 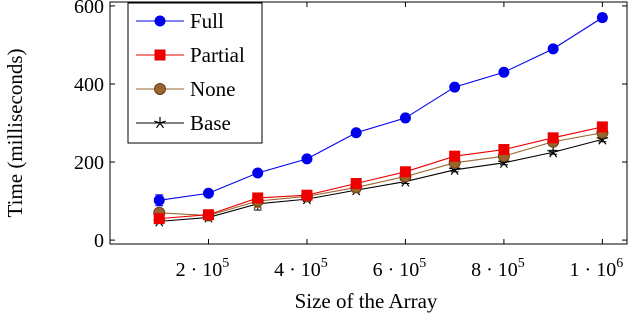 What do you see at coordinates (180, 21) in the screenshot?
I see `legend-item-full: Full` at bounding box center [180, 21].